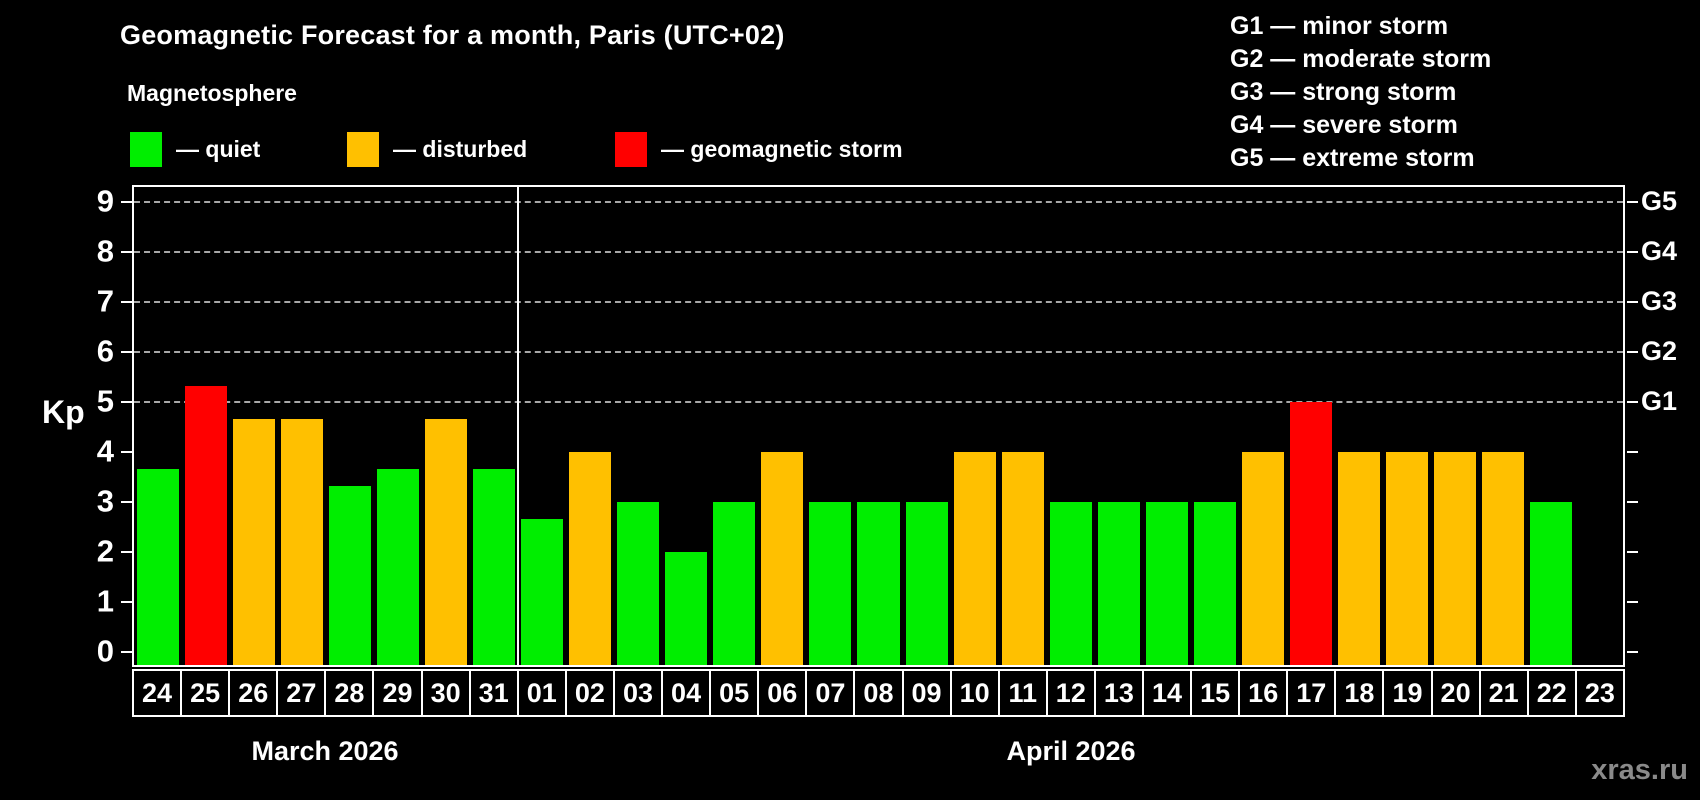 This screenshot has width=1700, height=800. What do you see at coordinates (1553, 693) in the screenshot?
I see `day-cell-22: 22` at bounding box center [1553, 693].